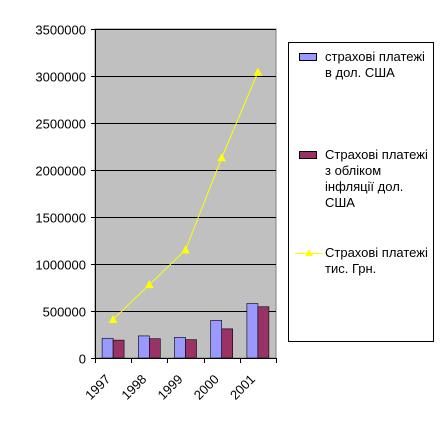  What do you see at coordinates (227, 343) in the screenshot?
I see `bar-1-2000` at bounding box center [227, 343].